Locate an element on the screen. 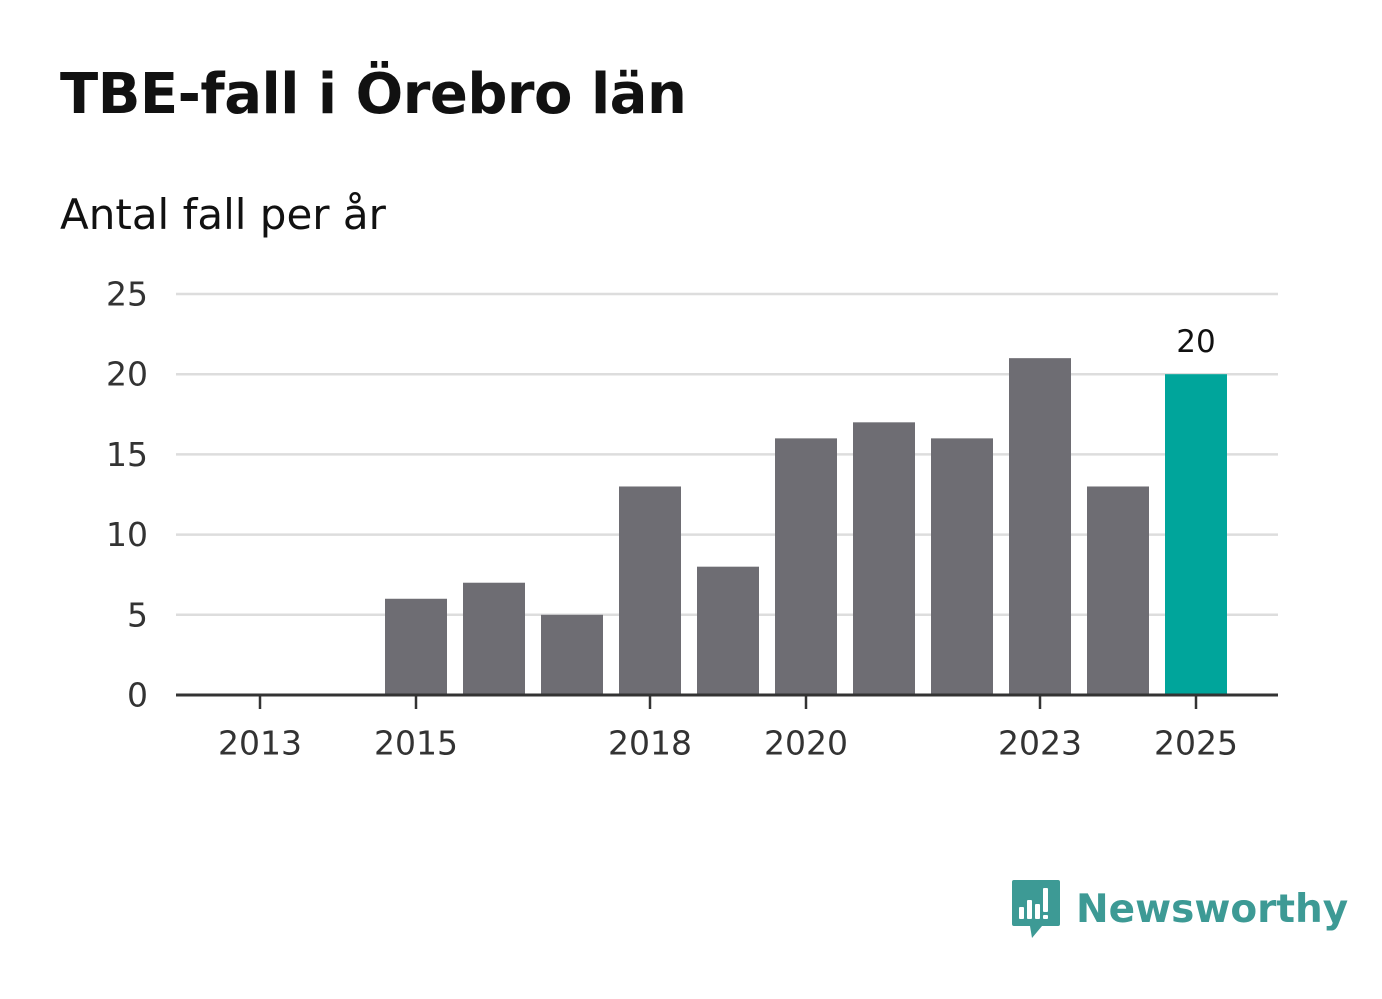  x-tick-label: 2018 is located at coordinates (650, 743).